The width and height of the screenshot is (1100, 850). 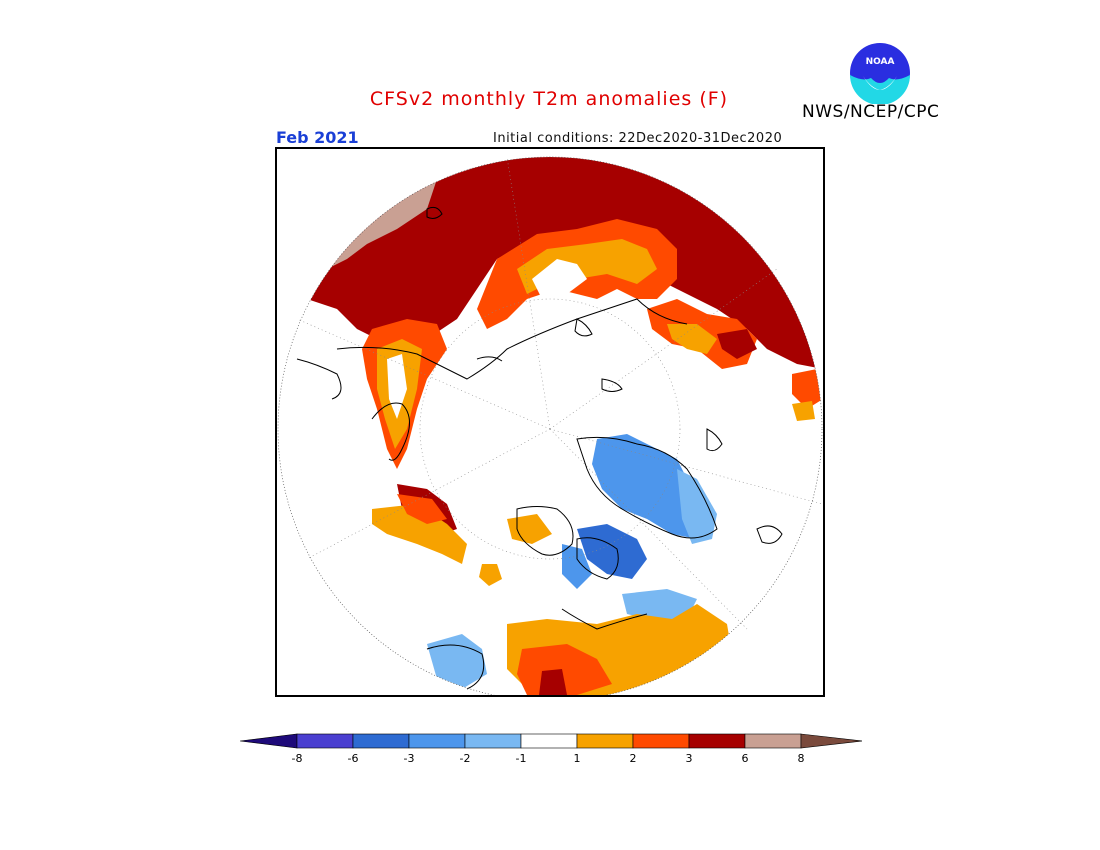 What do you see at coordinates (801, 758) in the screenshot?
I see `colorbar-tick-label: 8` at bounding box center [801, 758].